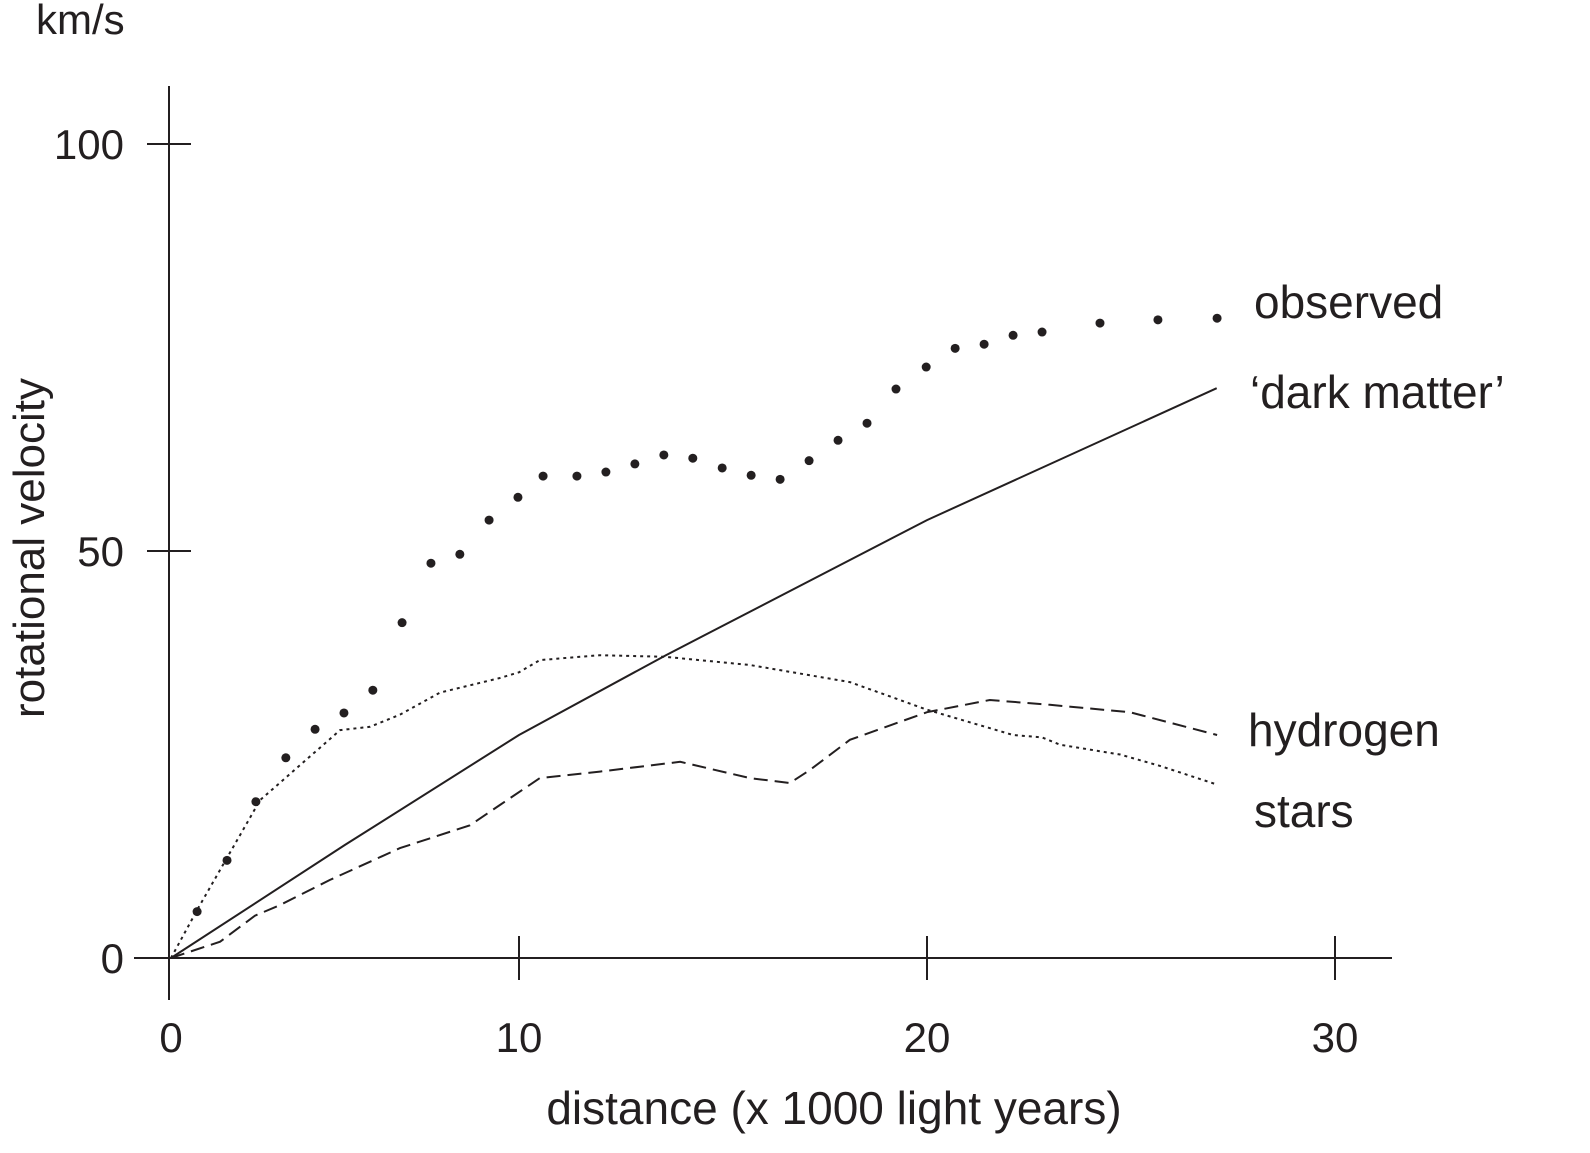 The width and height of the screenshot is (1590, 1153). Describe the element at coordinates (1377, 392) in the screenshot. I see `dark-matter-label: ‘dark matter’` at that location.